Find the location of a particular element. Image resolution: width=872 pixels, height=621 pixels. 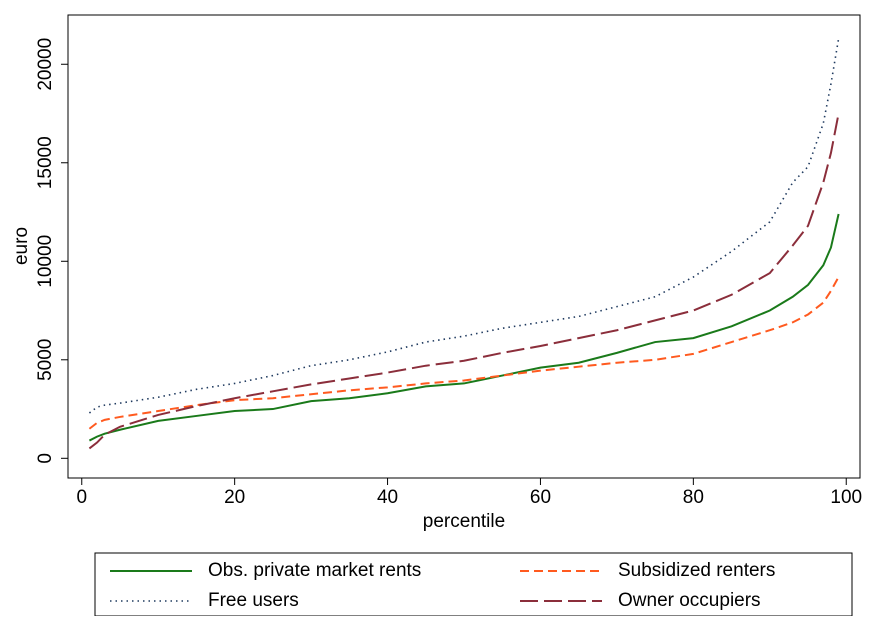

x-tick-label: 60 is located at coordinates (540, 497).